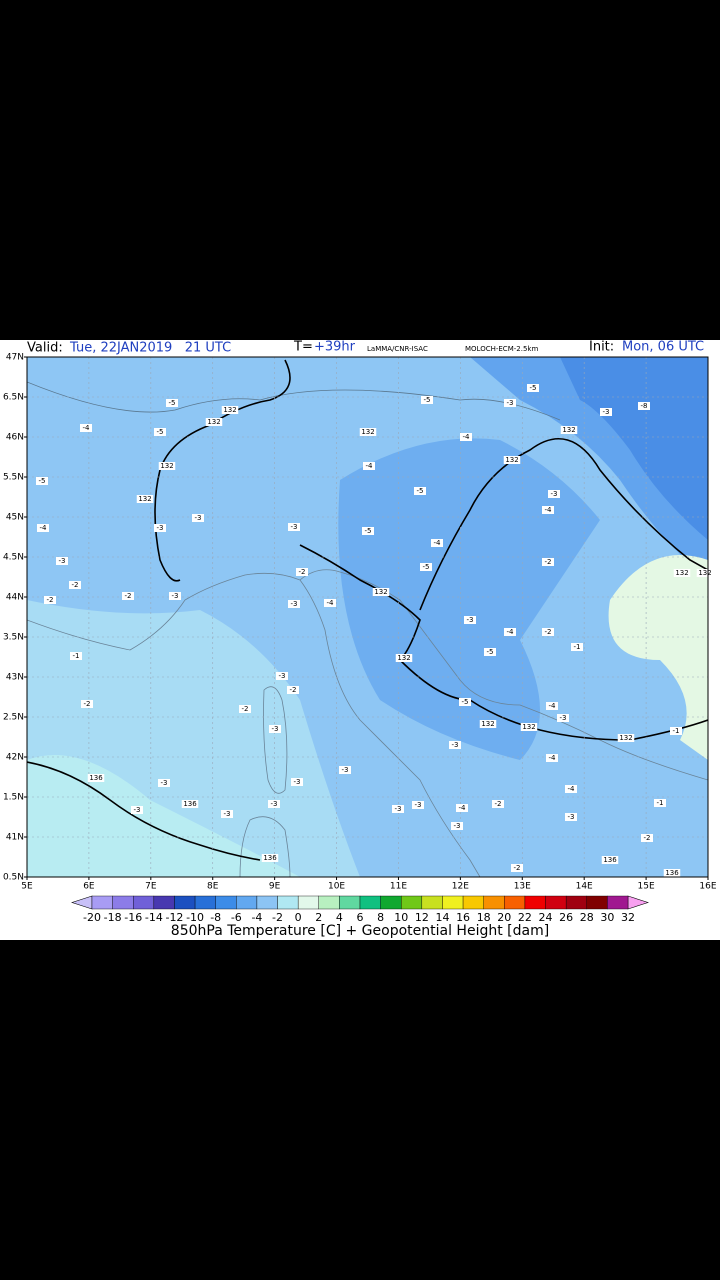 Image resolution: width=720 pixels, height=1280 pixels. I want to click on lat-label: 4.5N, so click(13, 558).